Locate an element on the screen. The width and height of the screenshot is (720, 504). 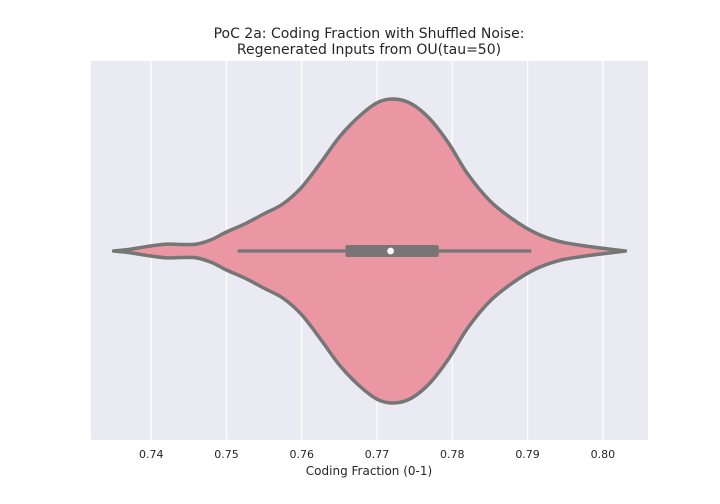
chart-title-line-2: Regenerated Inputs from OU(tau=50) is located at coordinates (369, 50).